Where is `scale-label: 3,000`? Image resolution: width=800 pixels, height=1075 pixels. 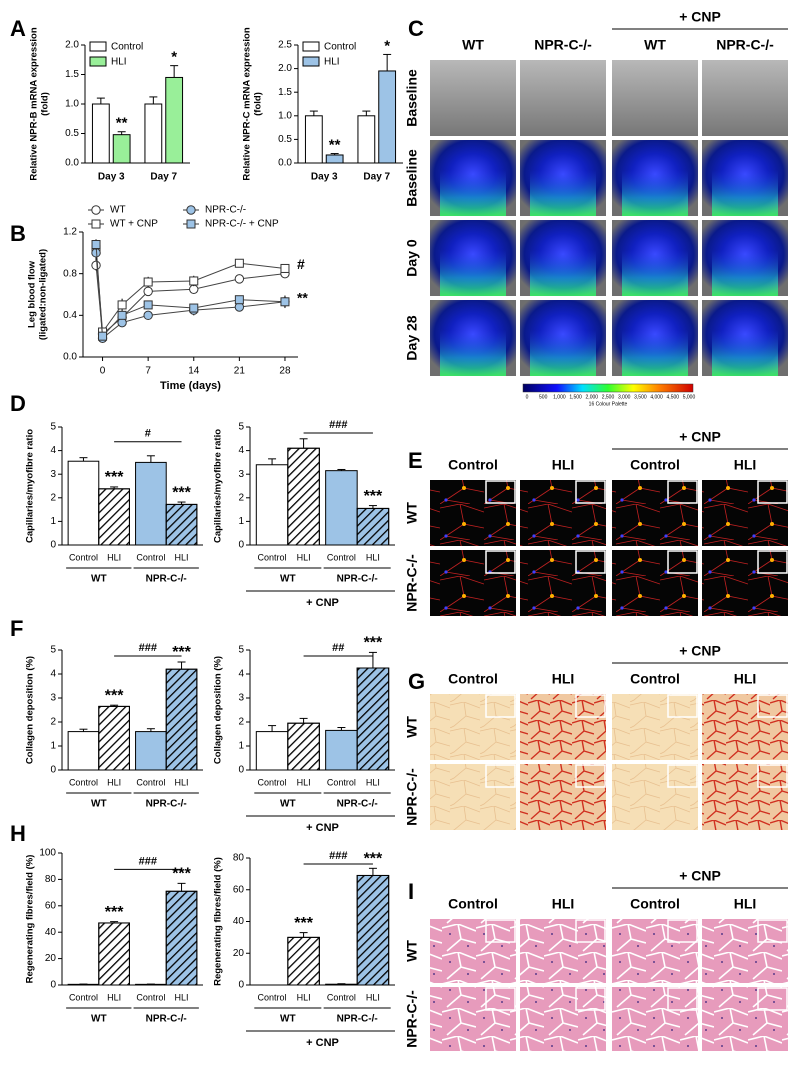
scale-label: 3,000 is located at coordinates (624, 397).